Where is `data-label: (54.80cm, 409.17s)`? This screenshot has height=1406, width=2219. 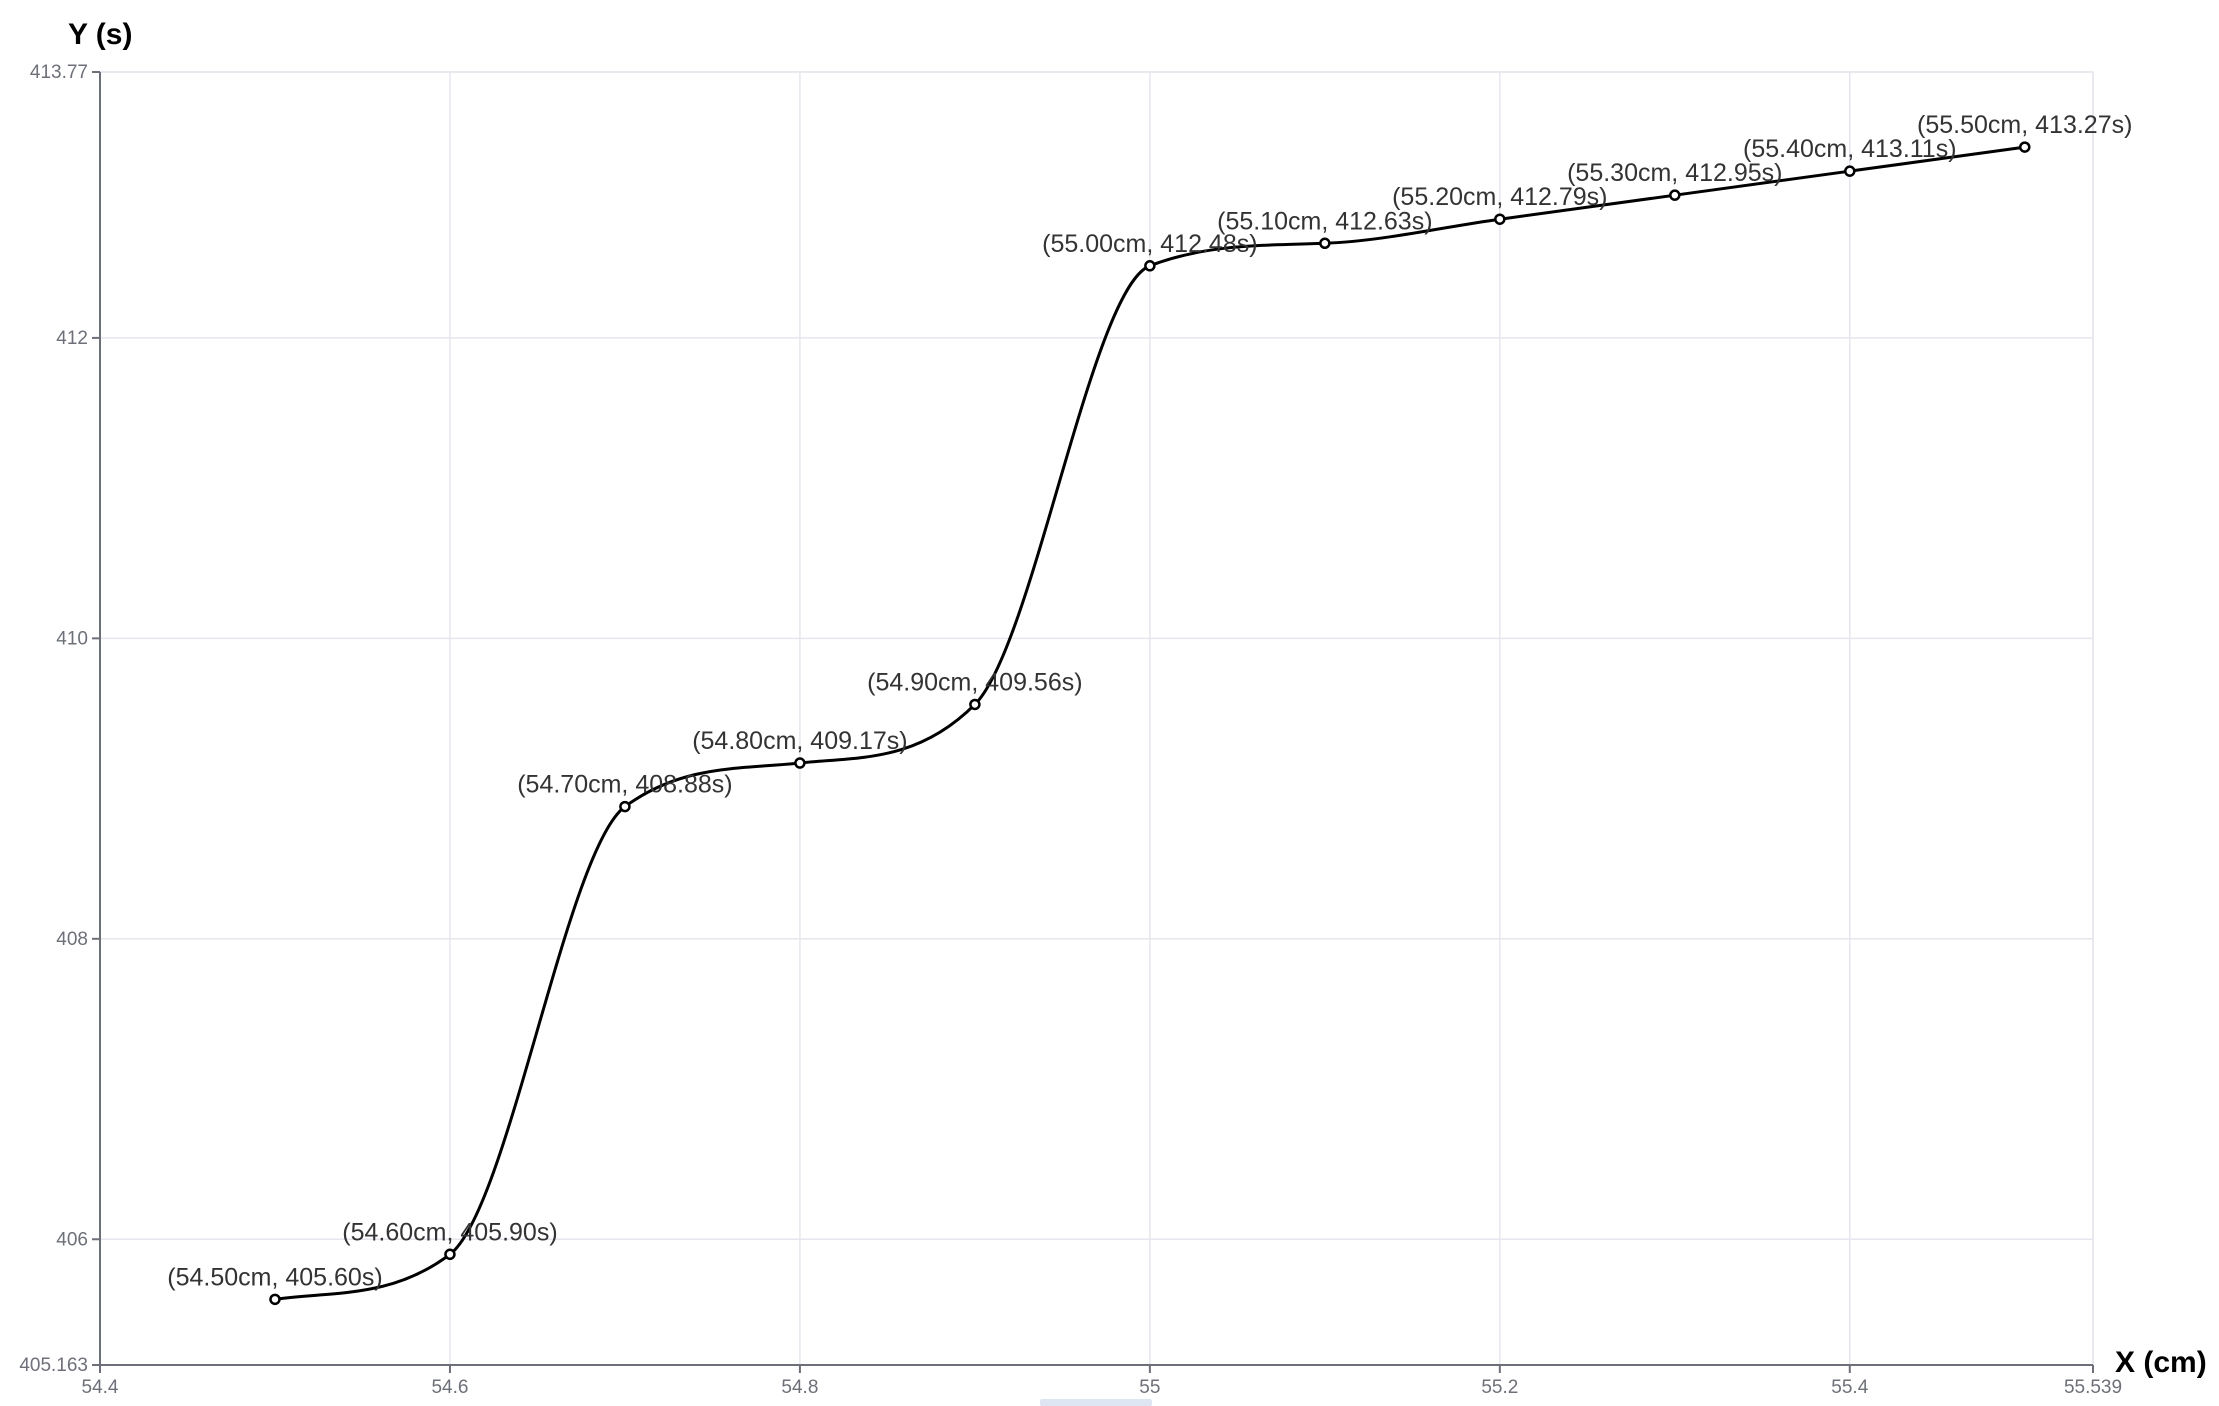
data-label: (54.80cm, 409.17s) is located at coordinates (799, 741).